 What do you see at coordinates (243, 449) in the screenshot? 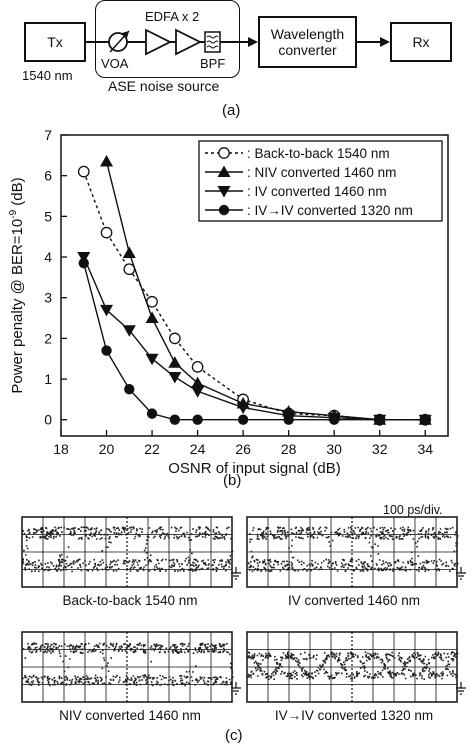
I see `x-tick-label: 26` at bounding box center [243, 449].